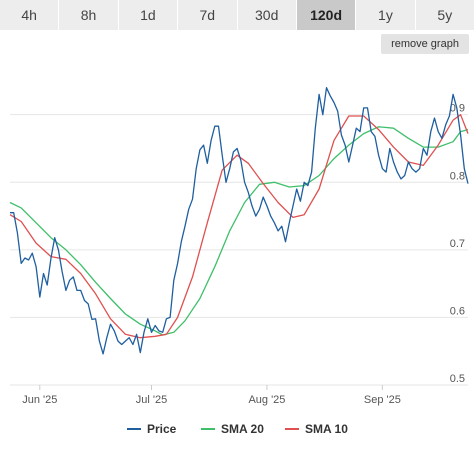 The image size is (474, 455). What do you see at coordinates (457, 379) in the screenshot?
I see `y-tick-label: 0.5` at bounding box center [457, 379].